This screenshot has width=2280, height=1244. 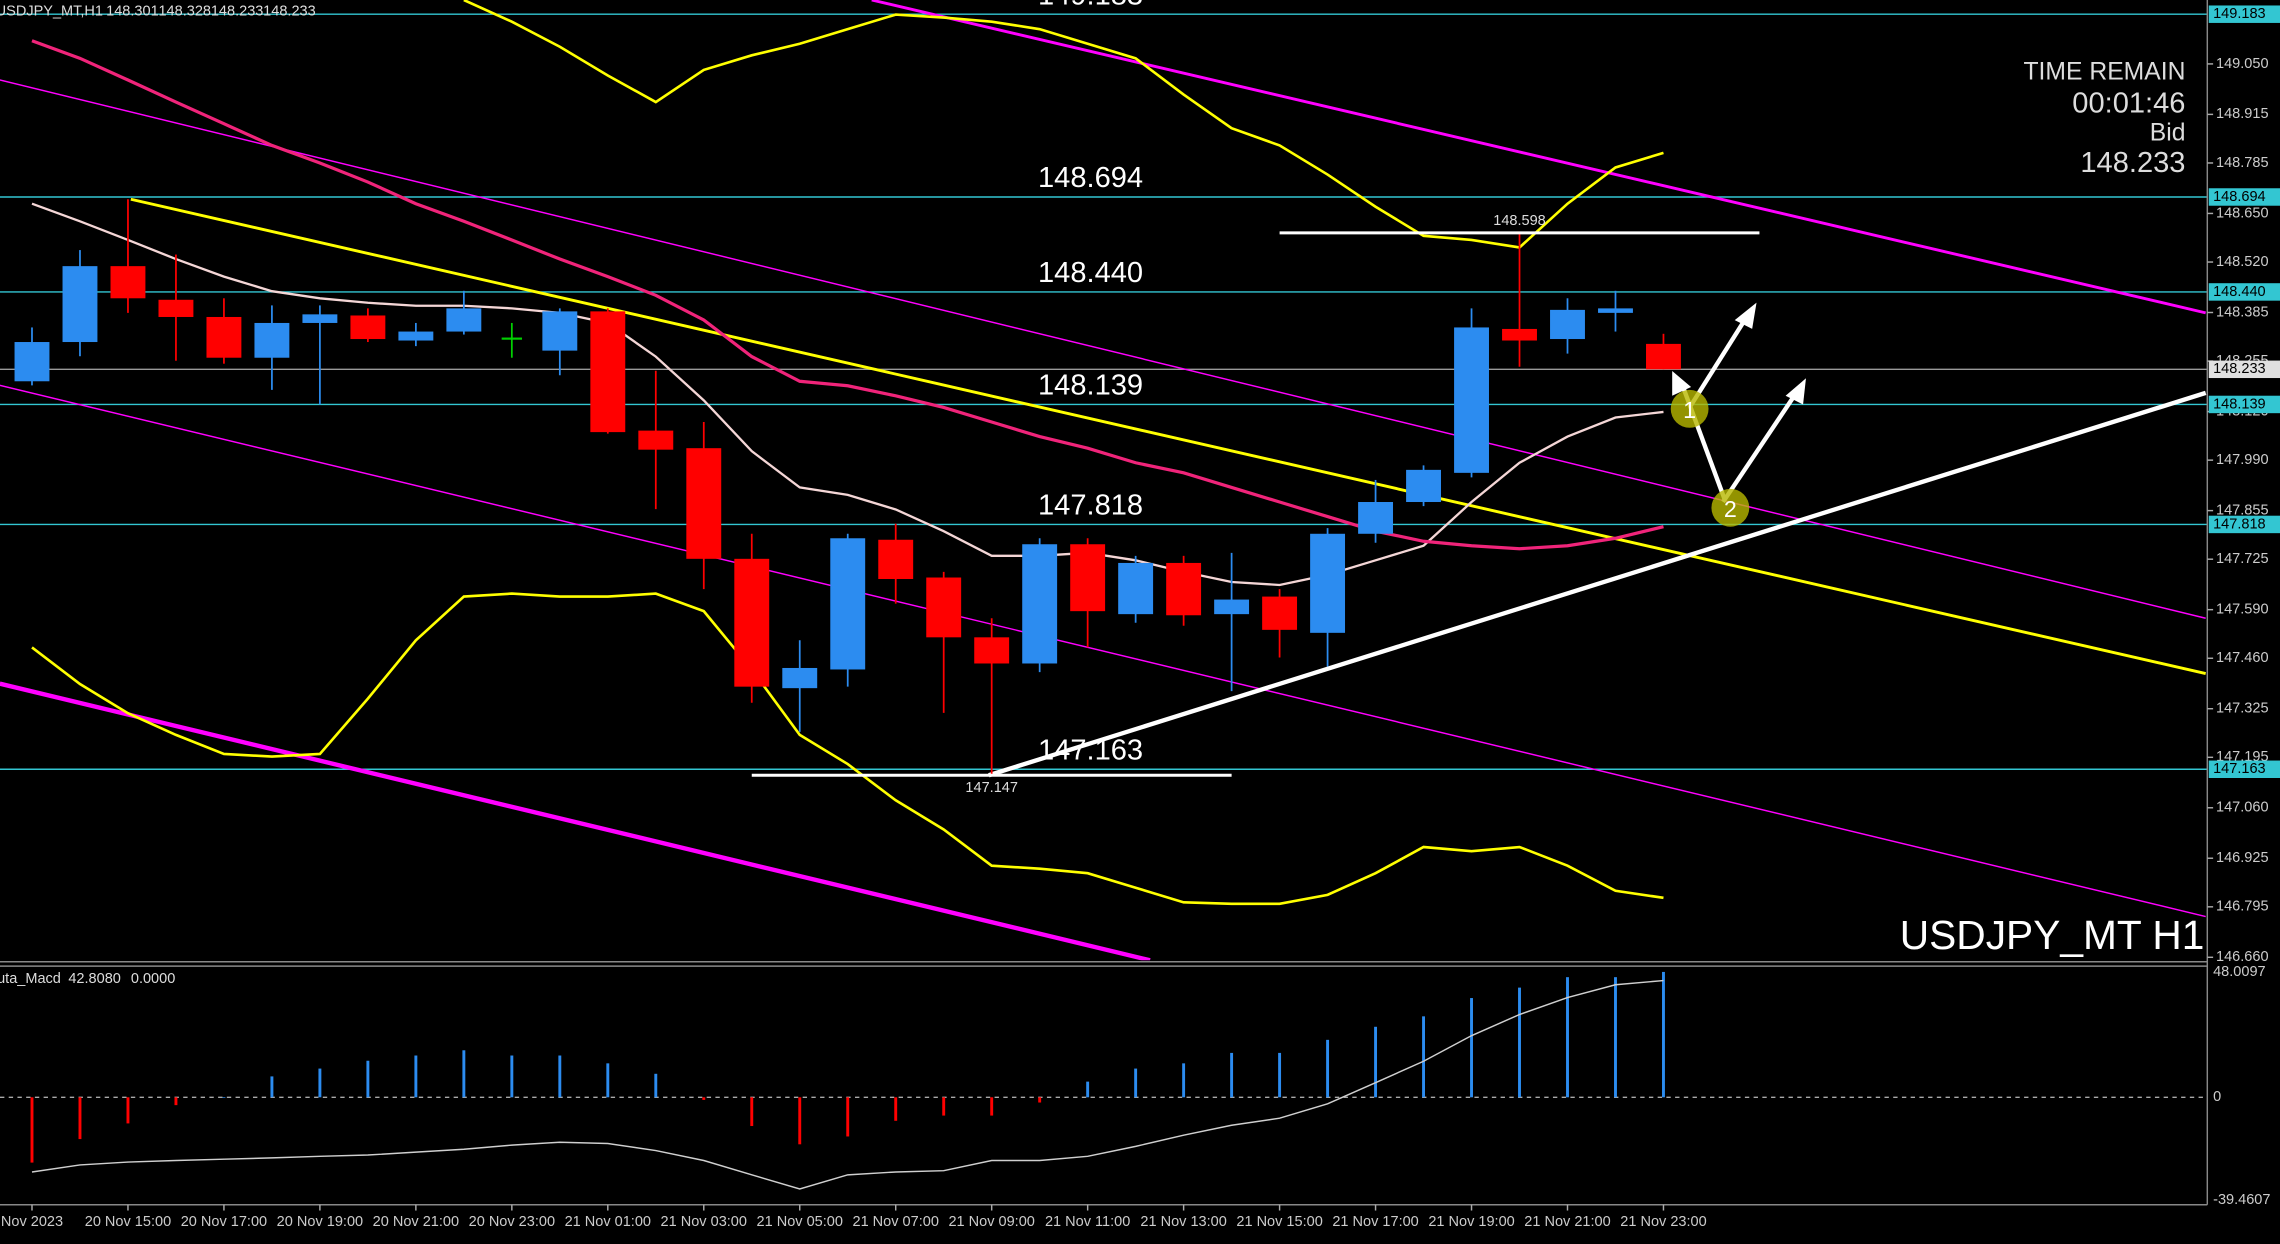 What do you see at coordinates (2239, 972) in the screenshot?
I see `macd-tick-label: 48.0097` at bounding box center [2239, 972].